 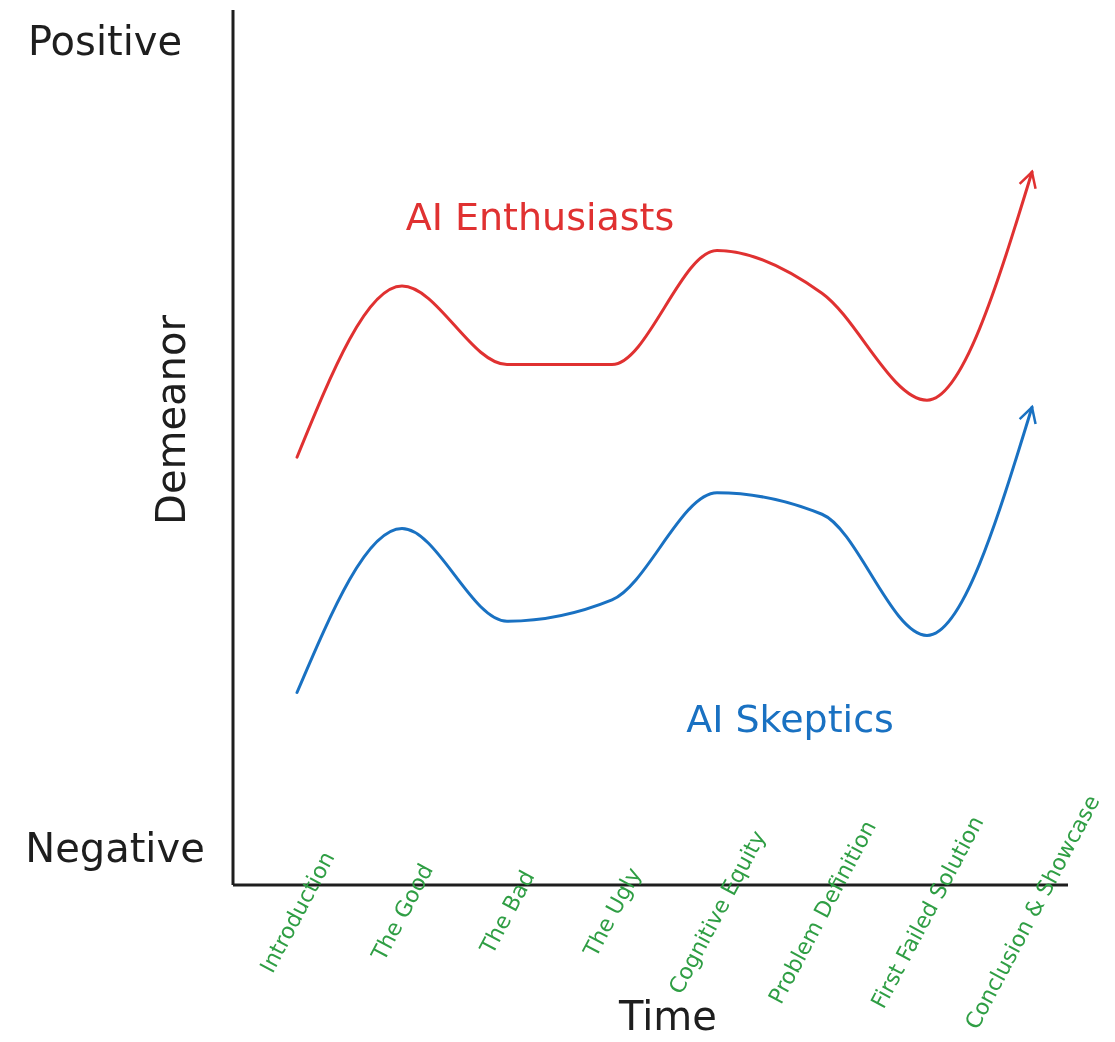 I want to click on text: Positive, so click(x=105, y=41).